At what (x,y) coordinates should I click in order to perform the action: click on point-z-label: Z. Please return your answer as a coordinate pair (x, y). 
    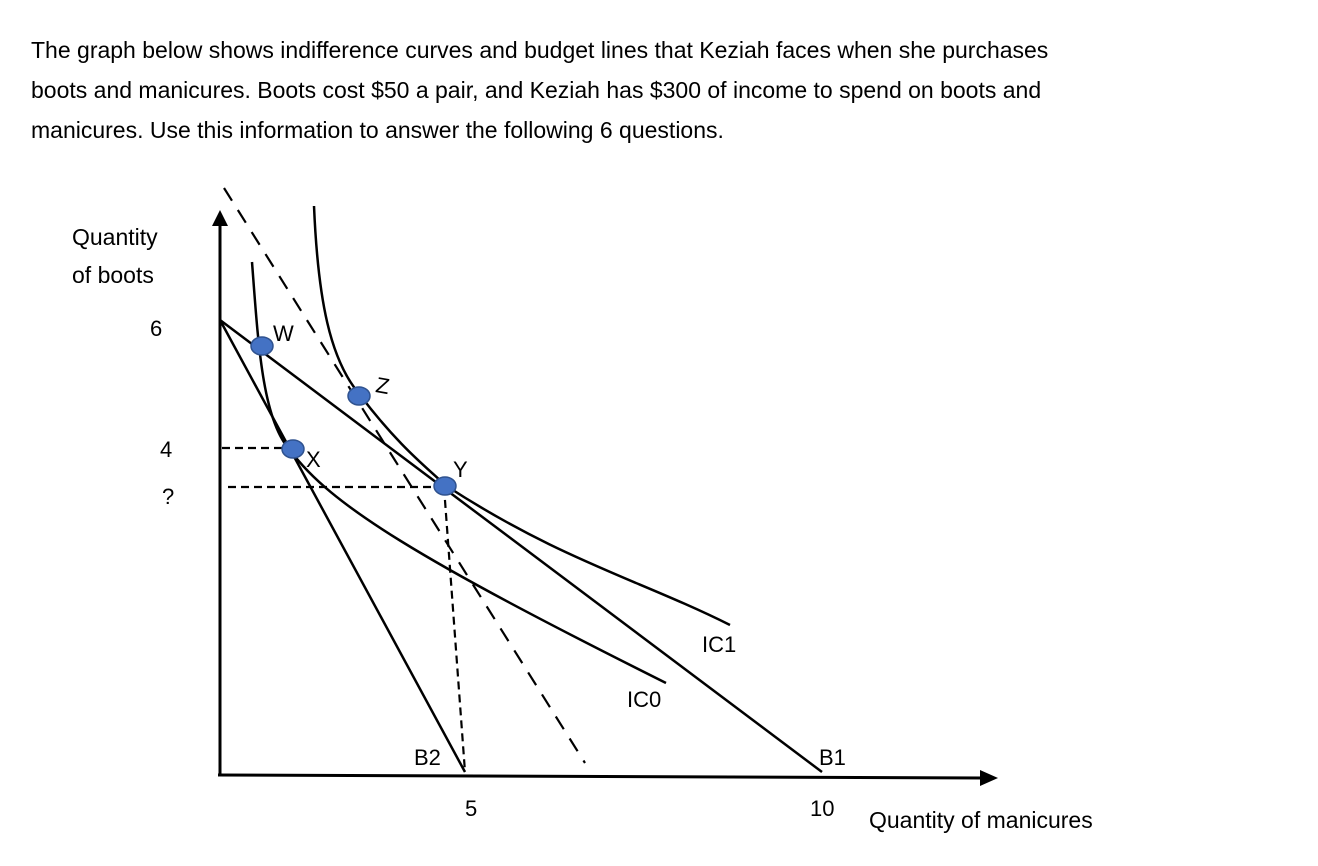
    Looking at the image, I should click on (383, 385).